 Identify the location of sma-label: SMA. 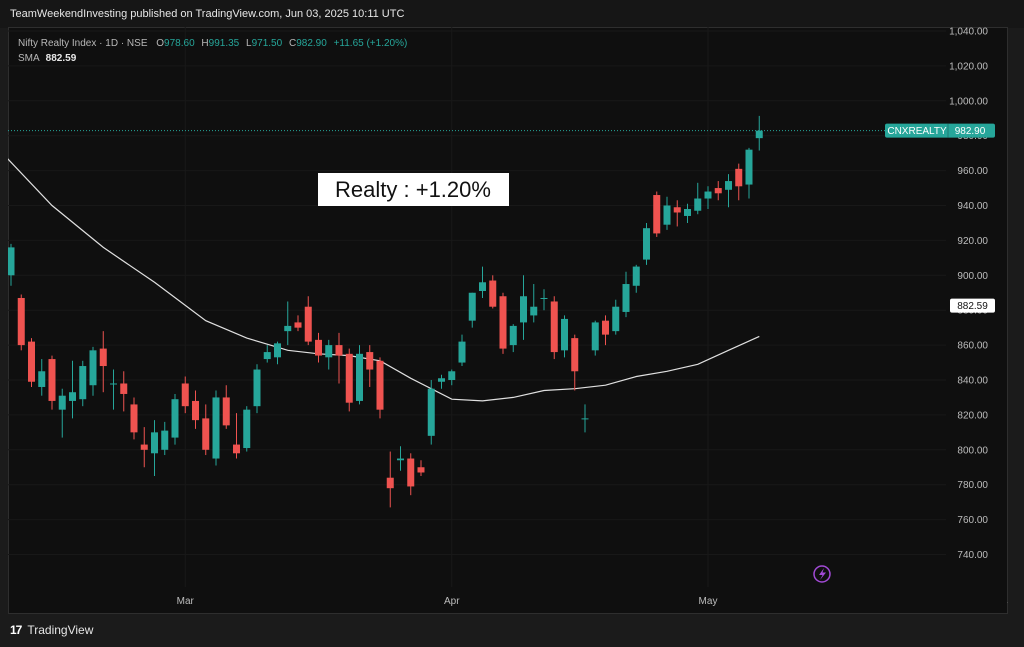
(29, 58).